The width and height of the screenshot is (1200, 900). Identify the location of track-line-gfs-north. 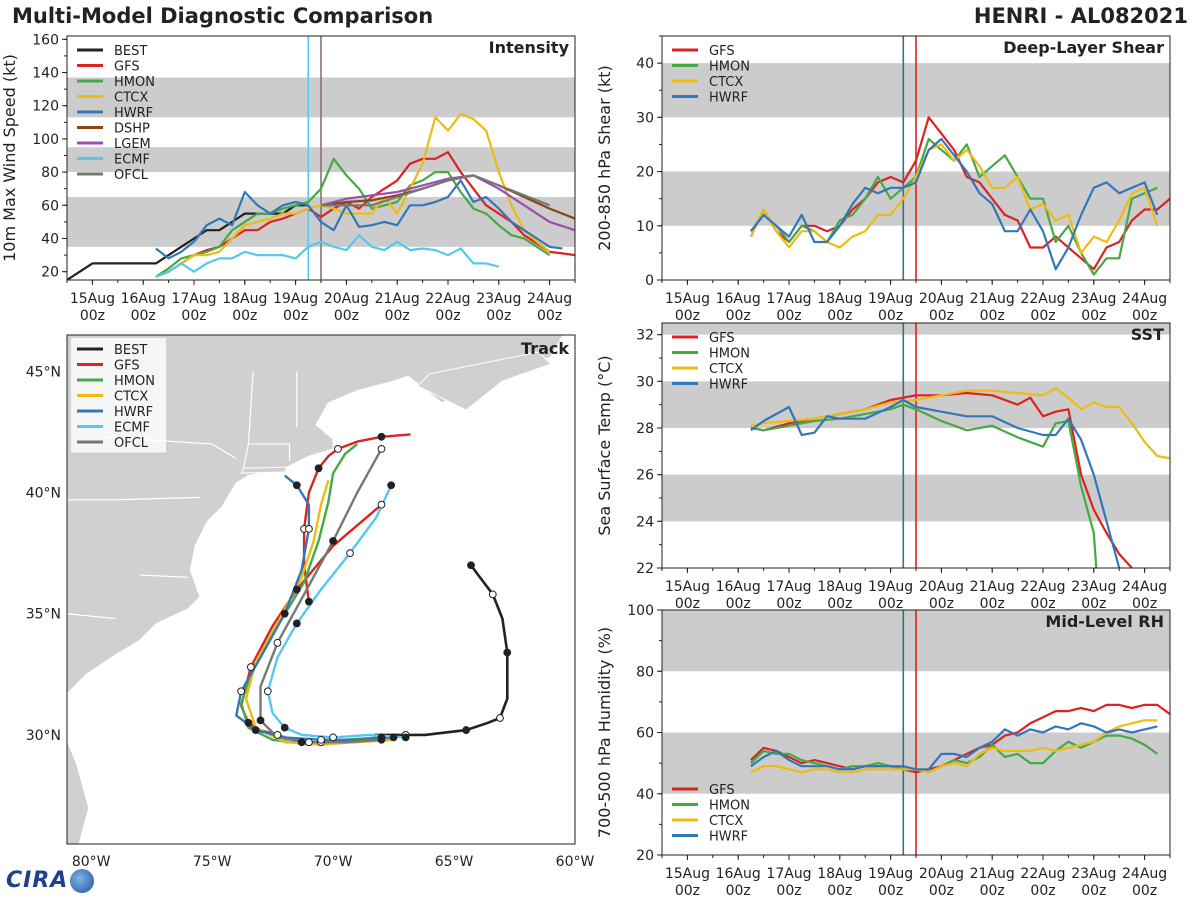
(356, 517).